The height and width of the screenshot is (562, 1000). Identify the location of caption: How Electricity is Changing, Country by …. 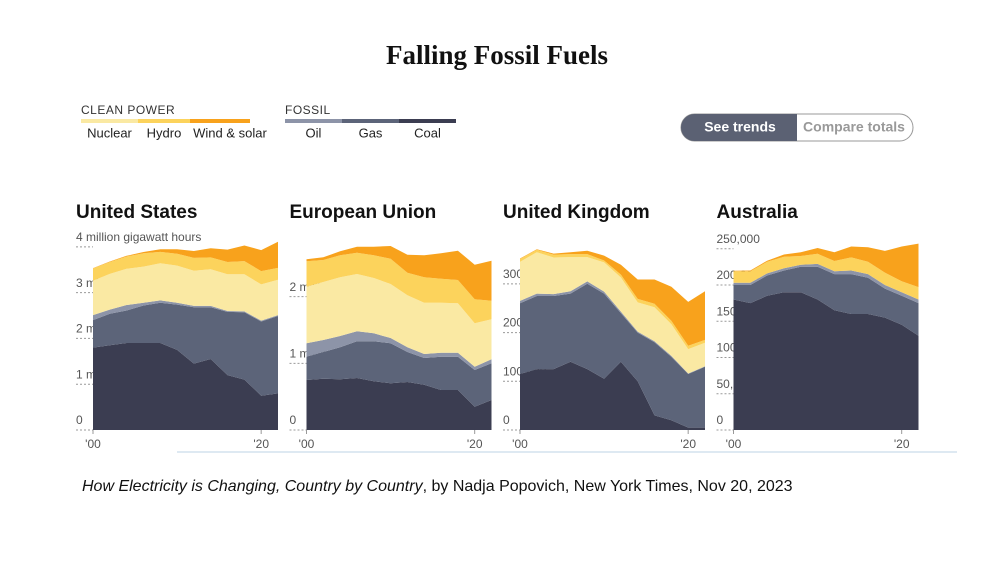
(437, 486).